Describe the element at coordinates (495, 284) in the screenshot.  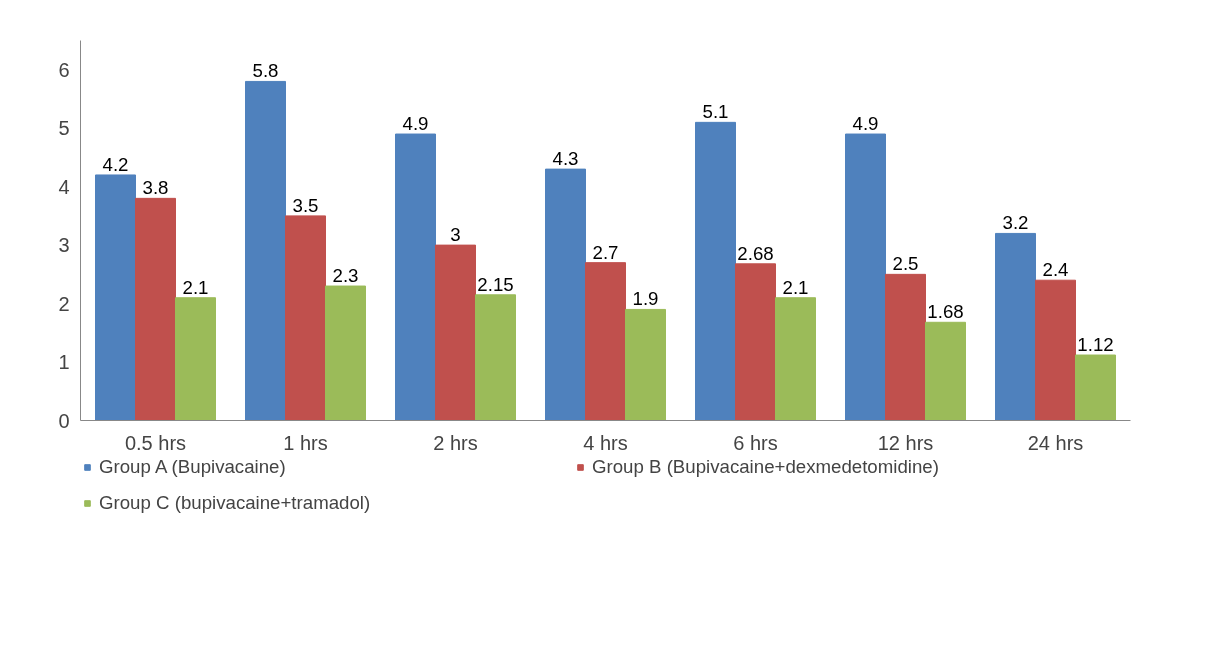
I see `data-label: 2.15` at that location.